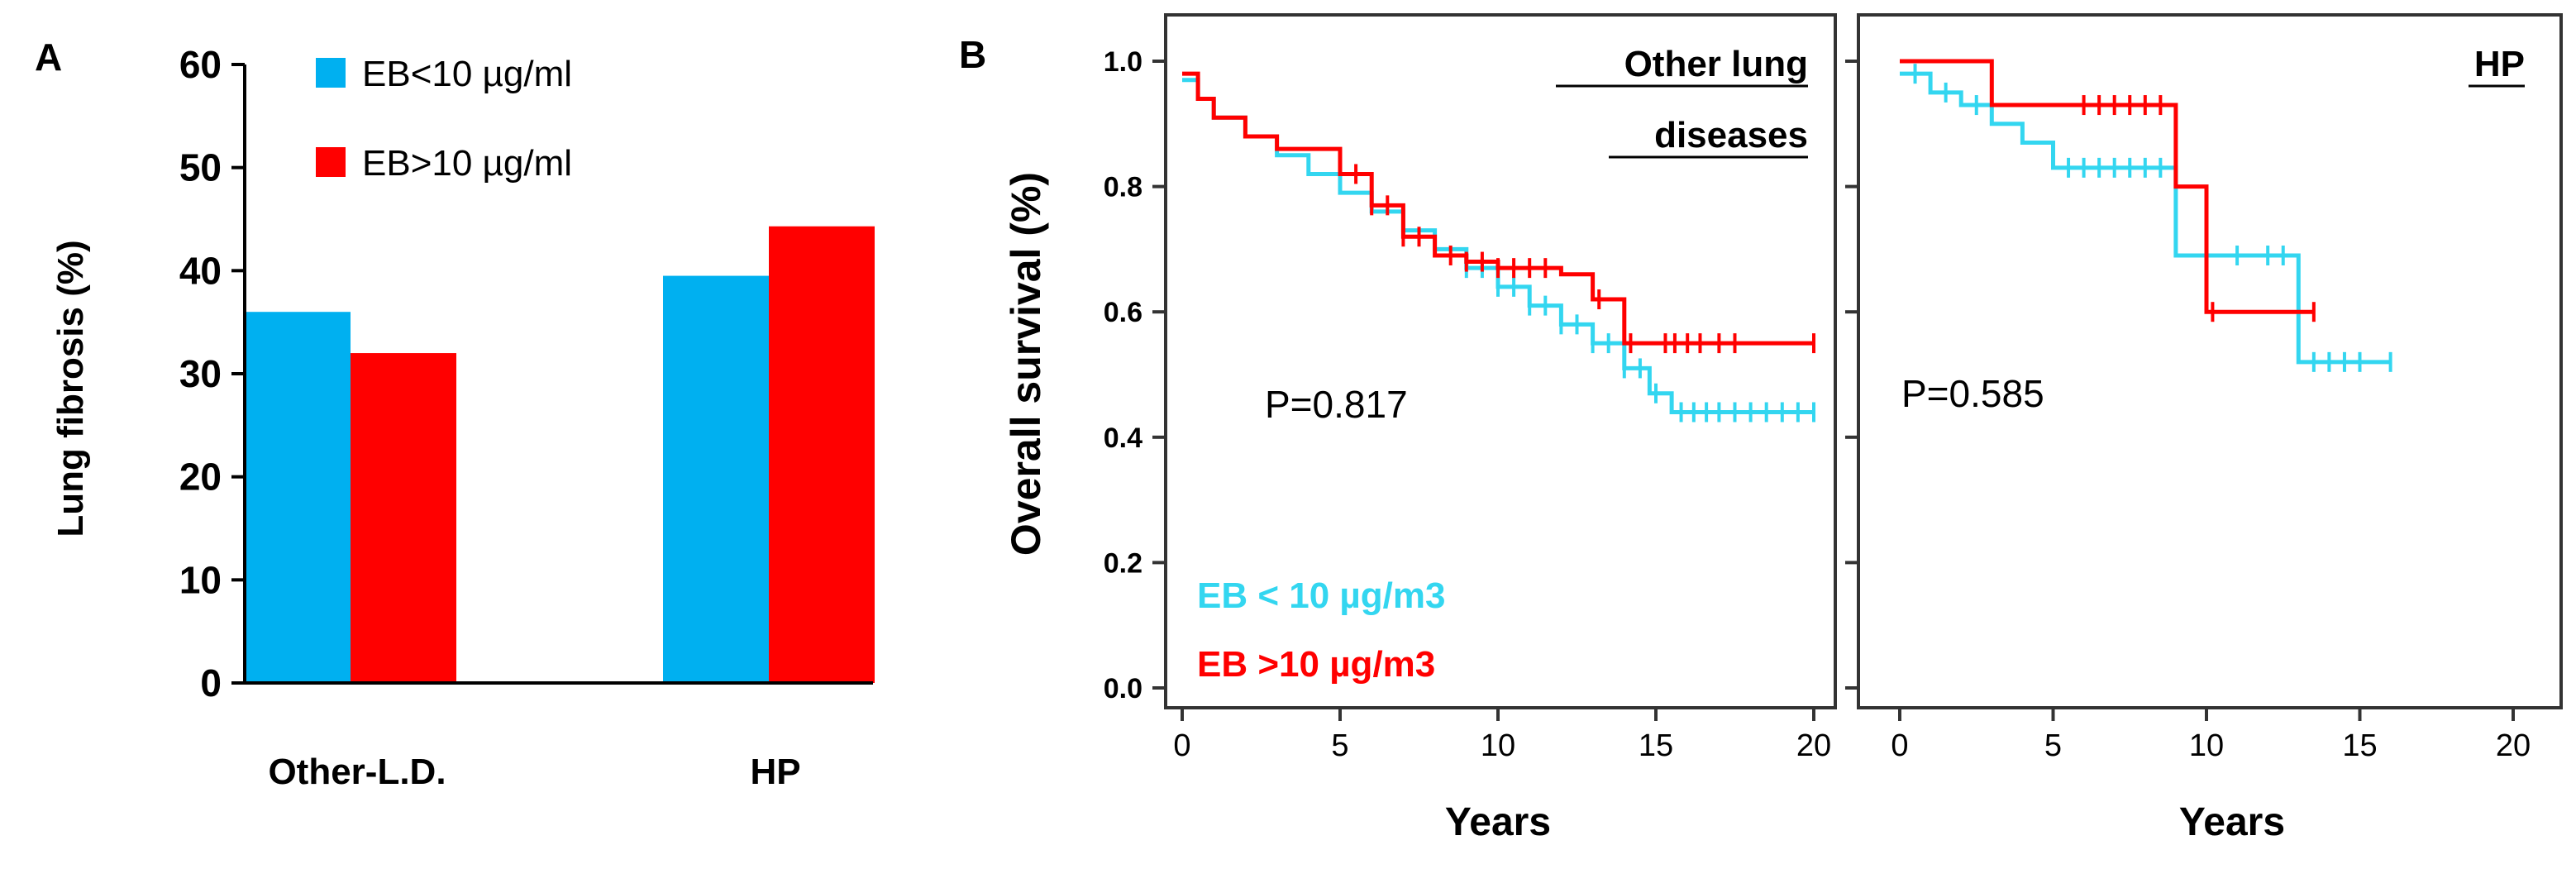  Describe the element at coordinates (1123, 688) in the screenshot. I see `y-tick-label: 0.0` at that location.